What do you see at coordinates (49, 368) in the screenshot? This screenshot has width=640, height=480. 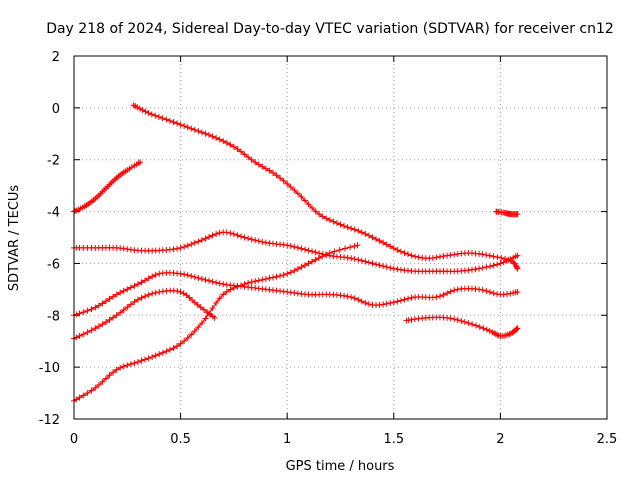 I see `y-tick-label: -10` at bounding box center [49, 368].